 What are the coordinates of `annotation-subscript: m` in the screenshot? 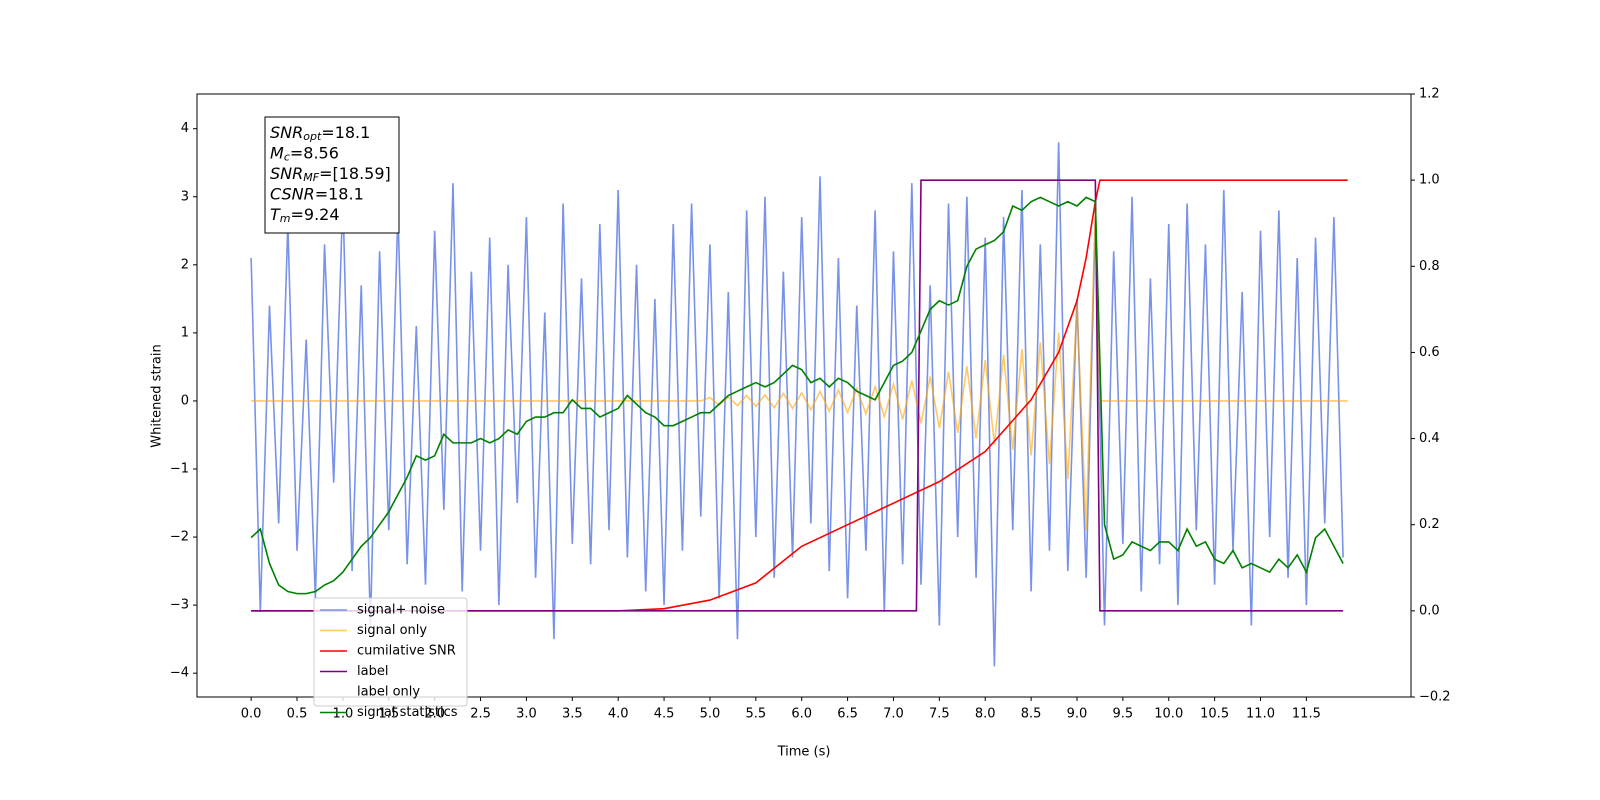 It's located at (285, 218).